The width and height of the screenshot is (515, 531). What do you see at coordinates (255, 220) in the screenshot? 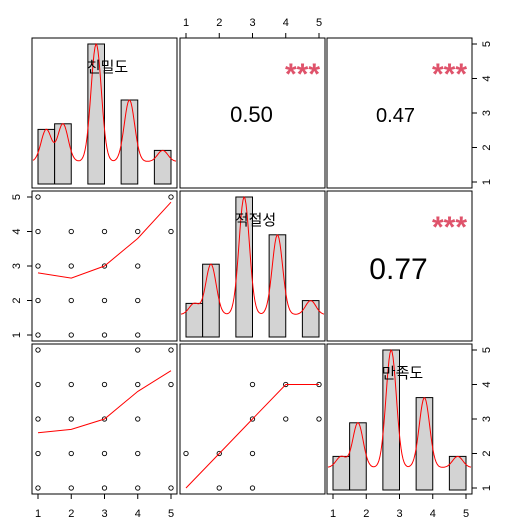
I see `variable-label: 적절성` at bounding box center [255, 220].